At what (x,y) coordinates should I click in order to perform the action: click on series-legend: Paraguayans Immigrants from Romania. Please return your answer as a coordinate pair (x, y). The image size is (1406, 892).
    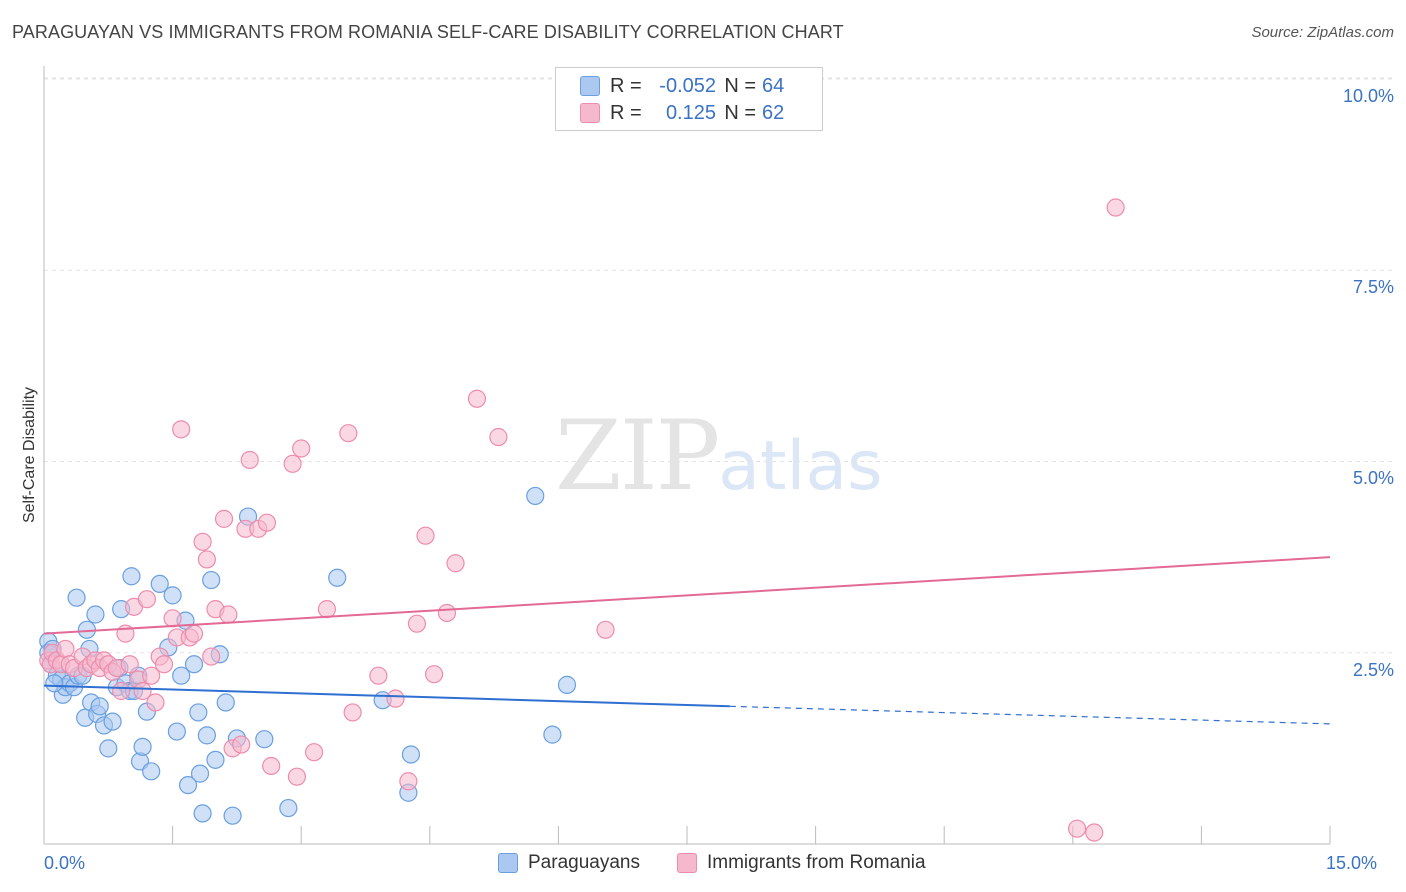
    Looking at the image, I should click on (703, 865).